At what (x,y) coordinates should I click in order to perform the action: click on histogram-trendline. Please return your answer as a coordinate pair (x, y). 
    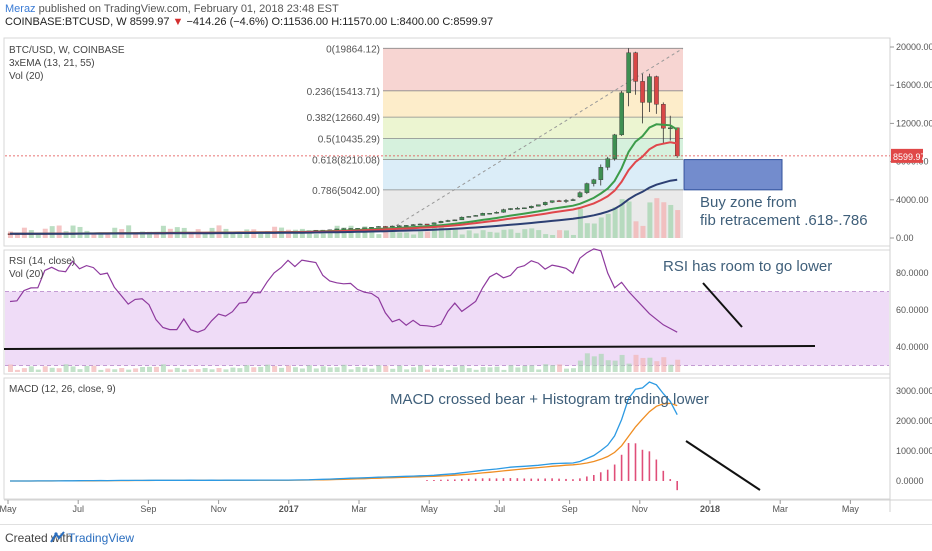
    Looking at the image, I should click on (723, 465).